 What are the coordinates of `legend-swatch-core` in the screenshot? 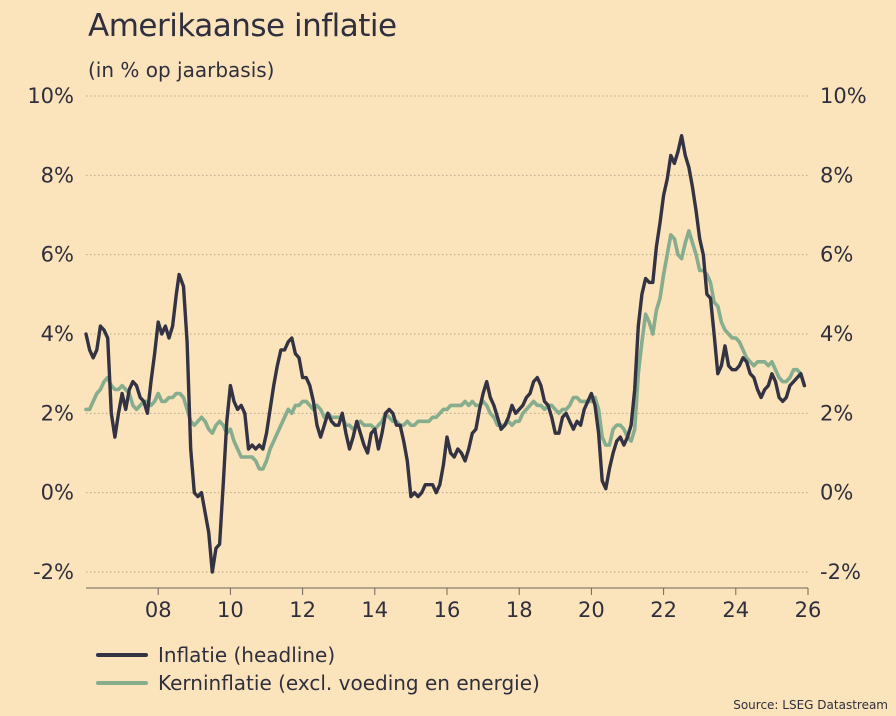 It's located at (122, 683).